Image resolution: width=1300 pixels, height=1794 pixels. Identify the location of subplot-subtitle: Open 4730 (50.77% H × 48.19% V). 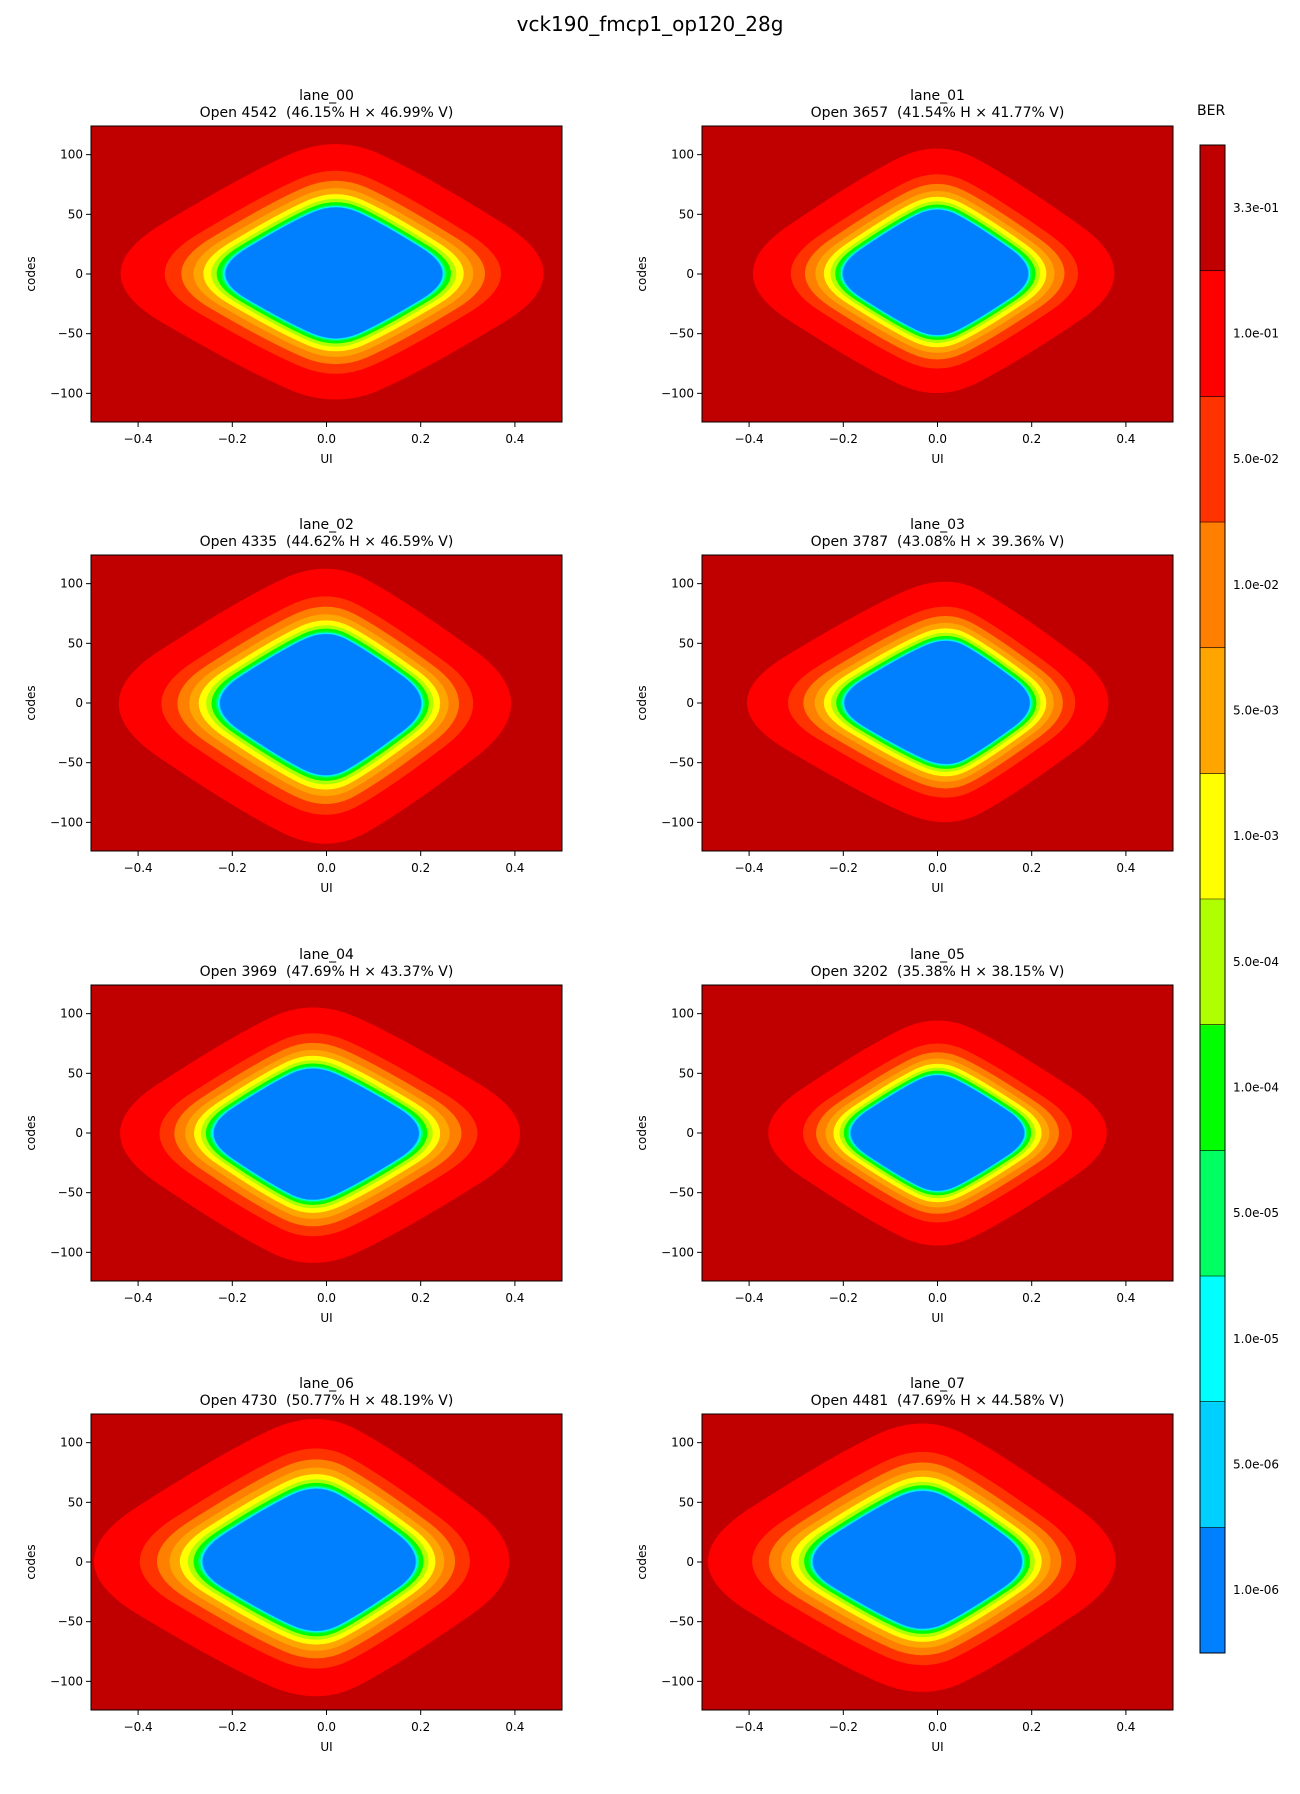
(327, 1401).